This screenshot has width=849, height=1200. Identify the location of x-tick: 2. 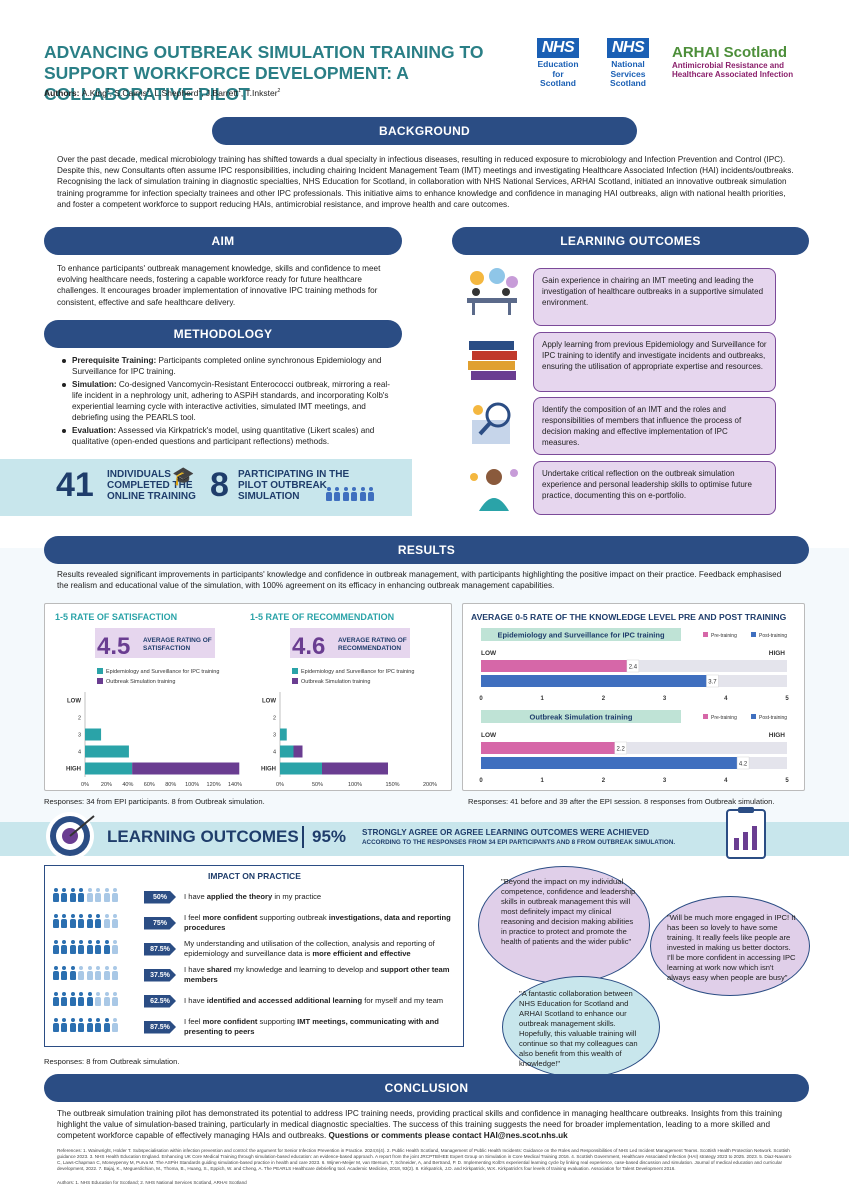
(604, 699).